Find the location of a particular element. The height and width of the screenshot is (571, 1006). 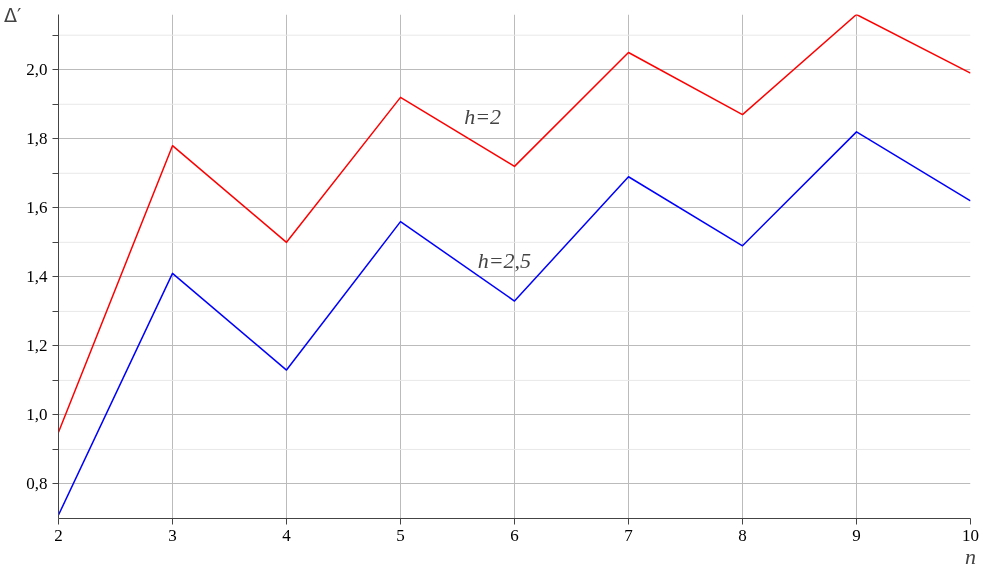

annotation: h=2,5 is located at coordinates (504, 261).